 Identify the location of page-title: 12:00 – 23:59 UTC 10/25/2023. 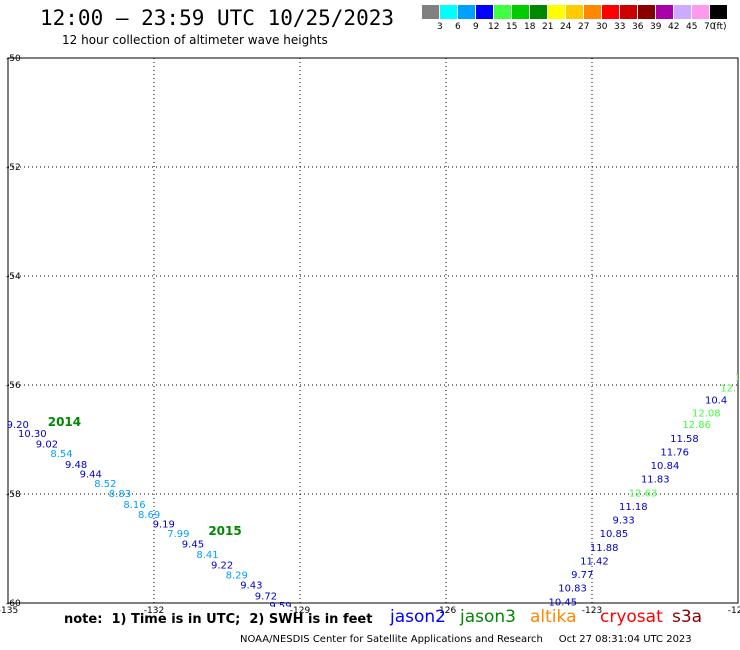
(217, 18).